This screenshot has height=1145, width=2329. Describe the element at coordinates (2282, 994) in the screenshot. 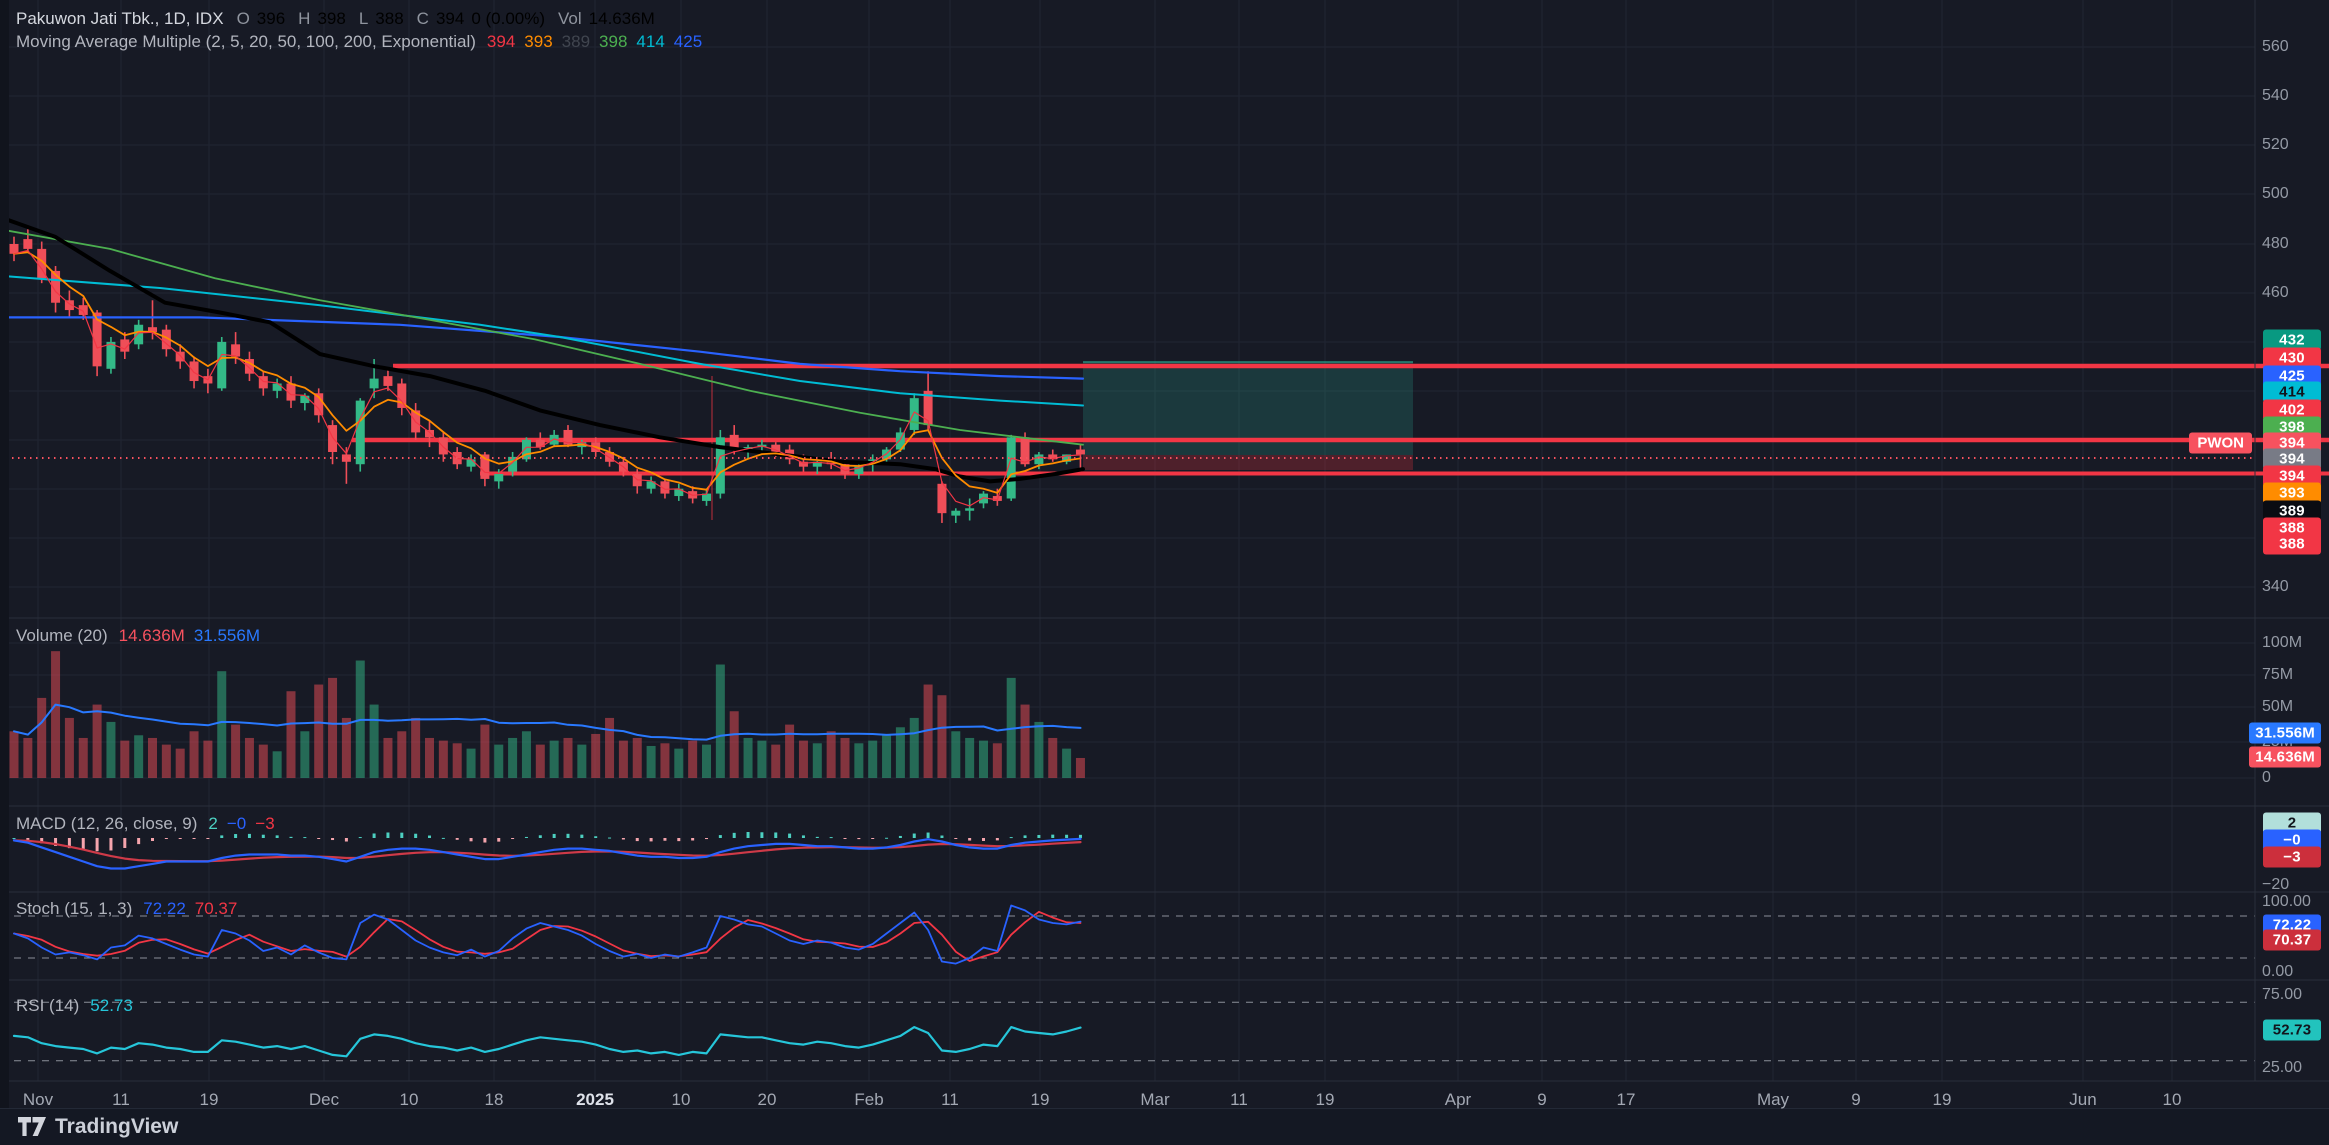

I see `price-axis-tick: 75.00` at that location.